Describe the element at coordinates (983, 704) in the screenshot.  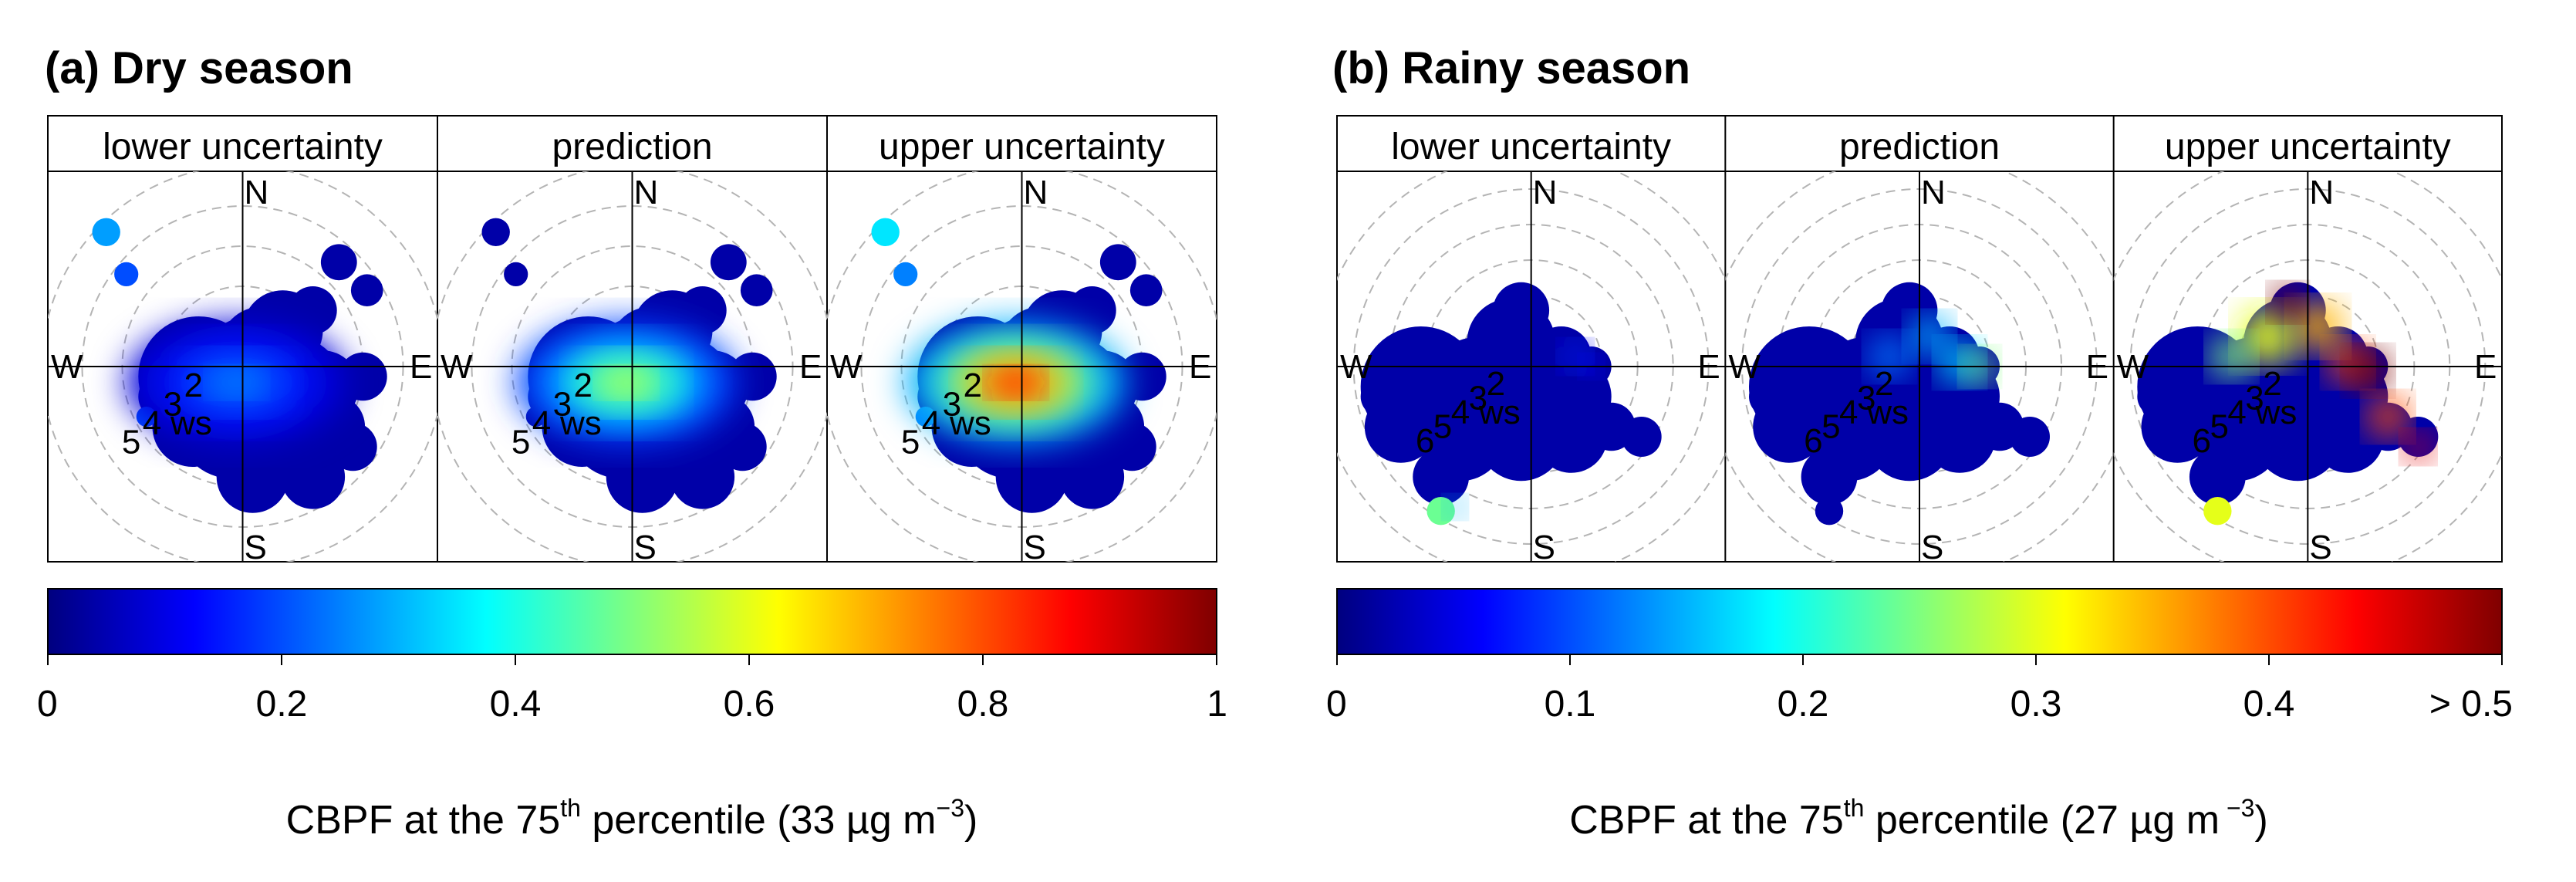
I see `colorbar-tick-label: 0.8` at that location.